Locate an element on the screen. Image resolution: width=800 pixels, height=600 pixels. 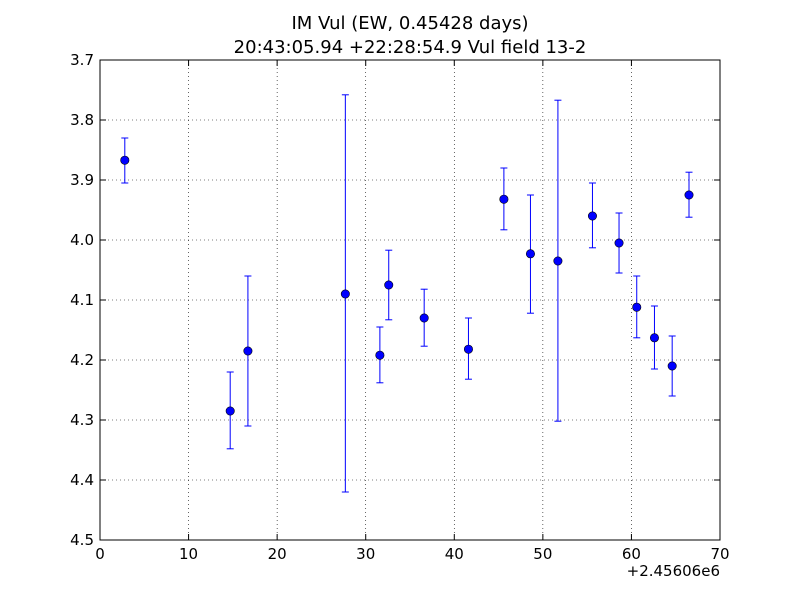
y-tick-label: 3.8 is located at coordinates (82, 120).